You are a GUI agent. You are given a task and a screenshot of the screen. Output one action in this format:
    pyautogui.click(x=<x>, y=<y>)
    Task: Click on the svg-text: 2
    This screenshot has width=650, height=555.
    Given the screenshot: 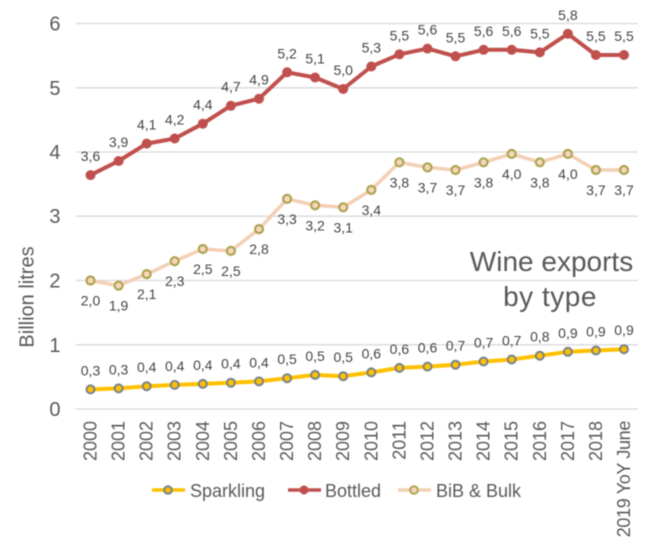 What is the action you would take?
    pyautogui.click(x=54, y=282)
    